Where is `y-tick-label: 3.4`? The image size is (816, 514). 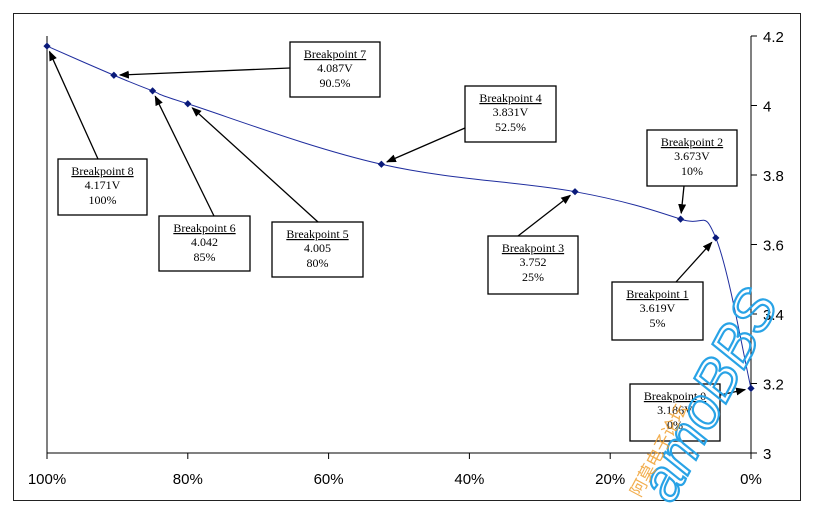
y-tick-label: 3.4 is located at coordinates (773, 315).